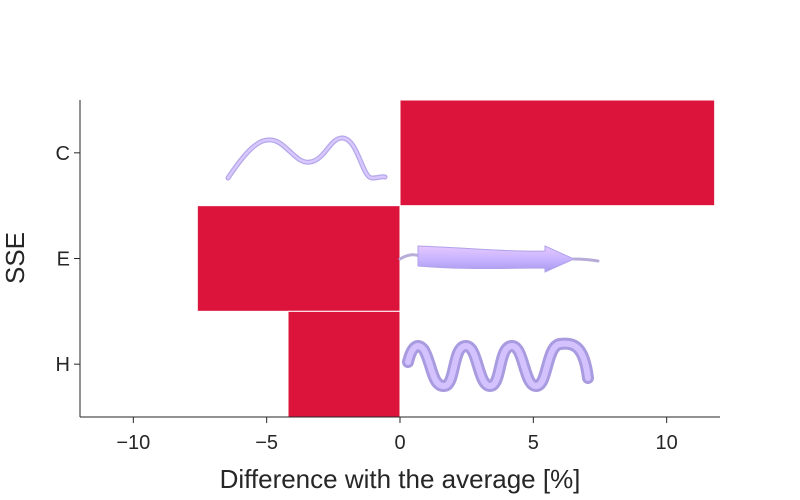 Image resolution: width=800 pixels, height=500 pixels. Describe the element at coordinates (667, 443) in the screenshot. I see `x-tick-label: 10` at that location.